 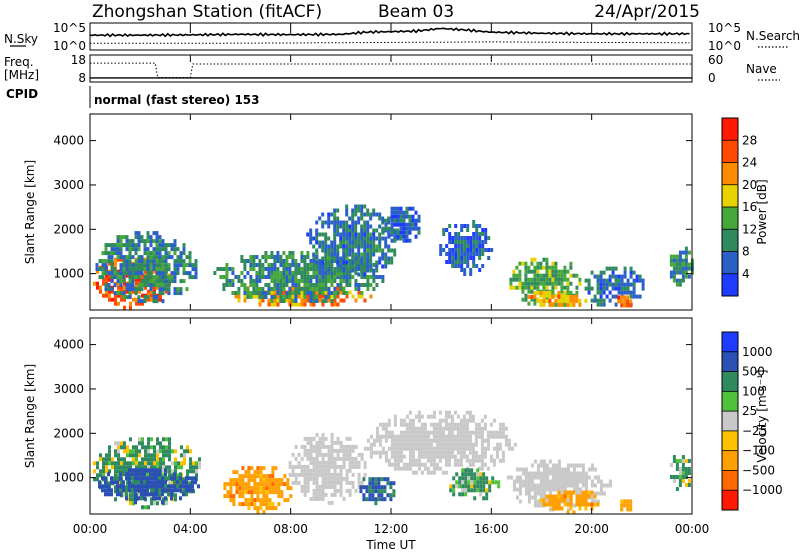 What do you see at coordinates (69, 46) in the screenshot?
I see `noise-left-tick-bottom: 10^0` at bounding box center [69, 46].